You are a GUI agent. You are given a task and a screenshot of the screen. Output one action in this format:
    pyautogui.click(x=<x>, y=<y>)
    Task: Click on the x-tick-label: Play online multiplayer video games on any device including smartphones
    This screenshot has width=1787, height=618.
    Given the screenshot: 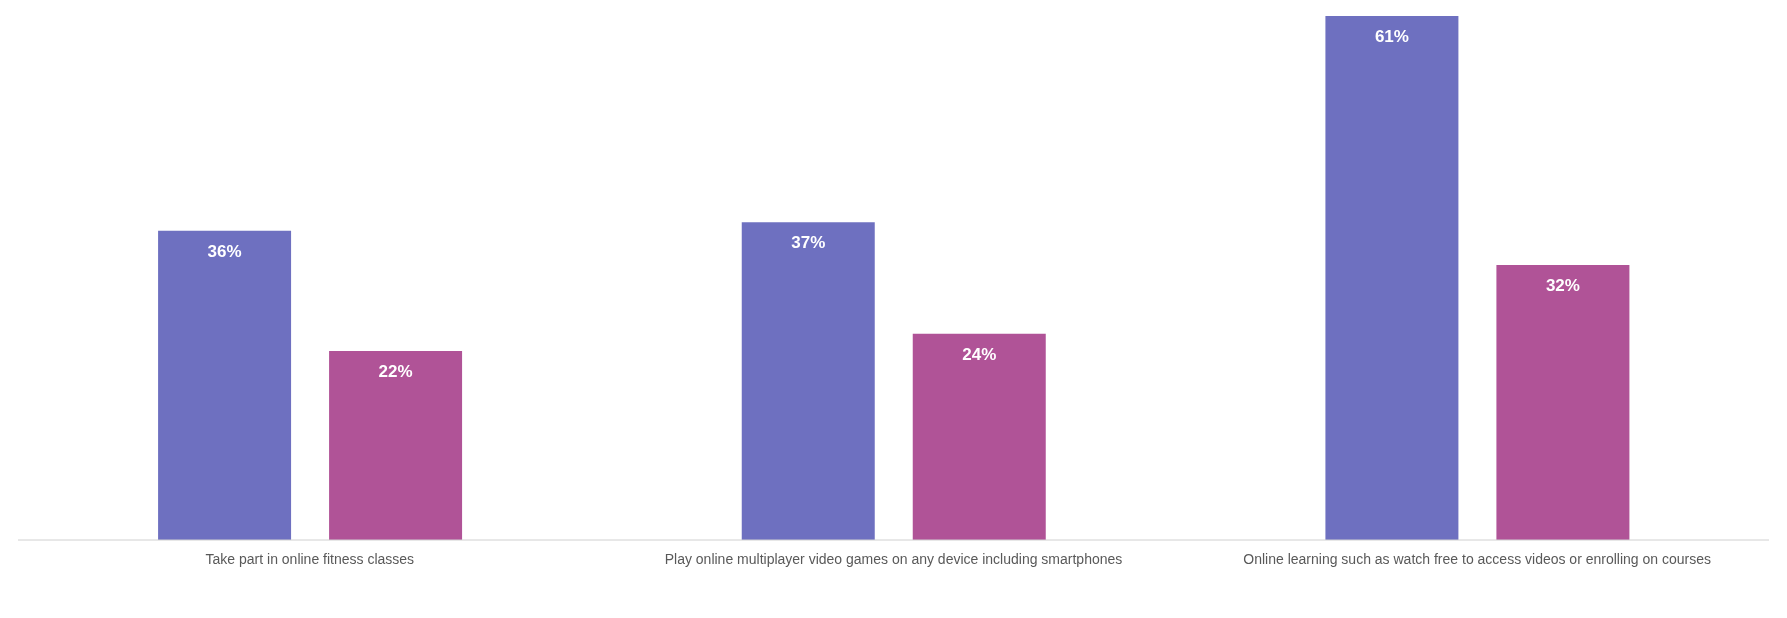 What is the action you would take?
    pyautogui.click(x=893, y=559)
    